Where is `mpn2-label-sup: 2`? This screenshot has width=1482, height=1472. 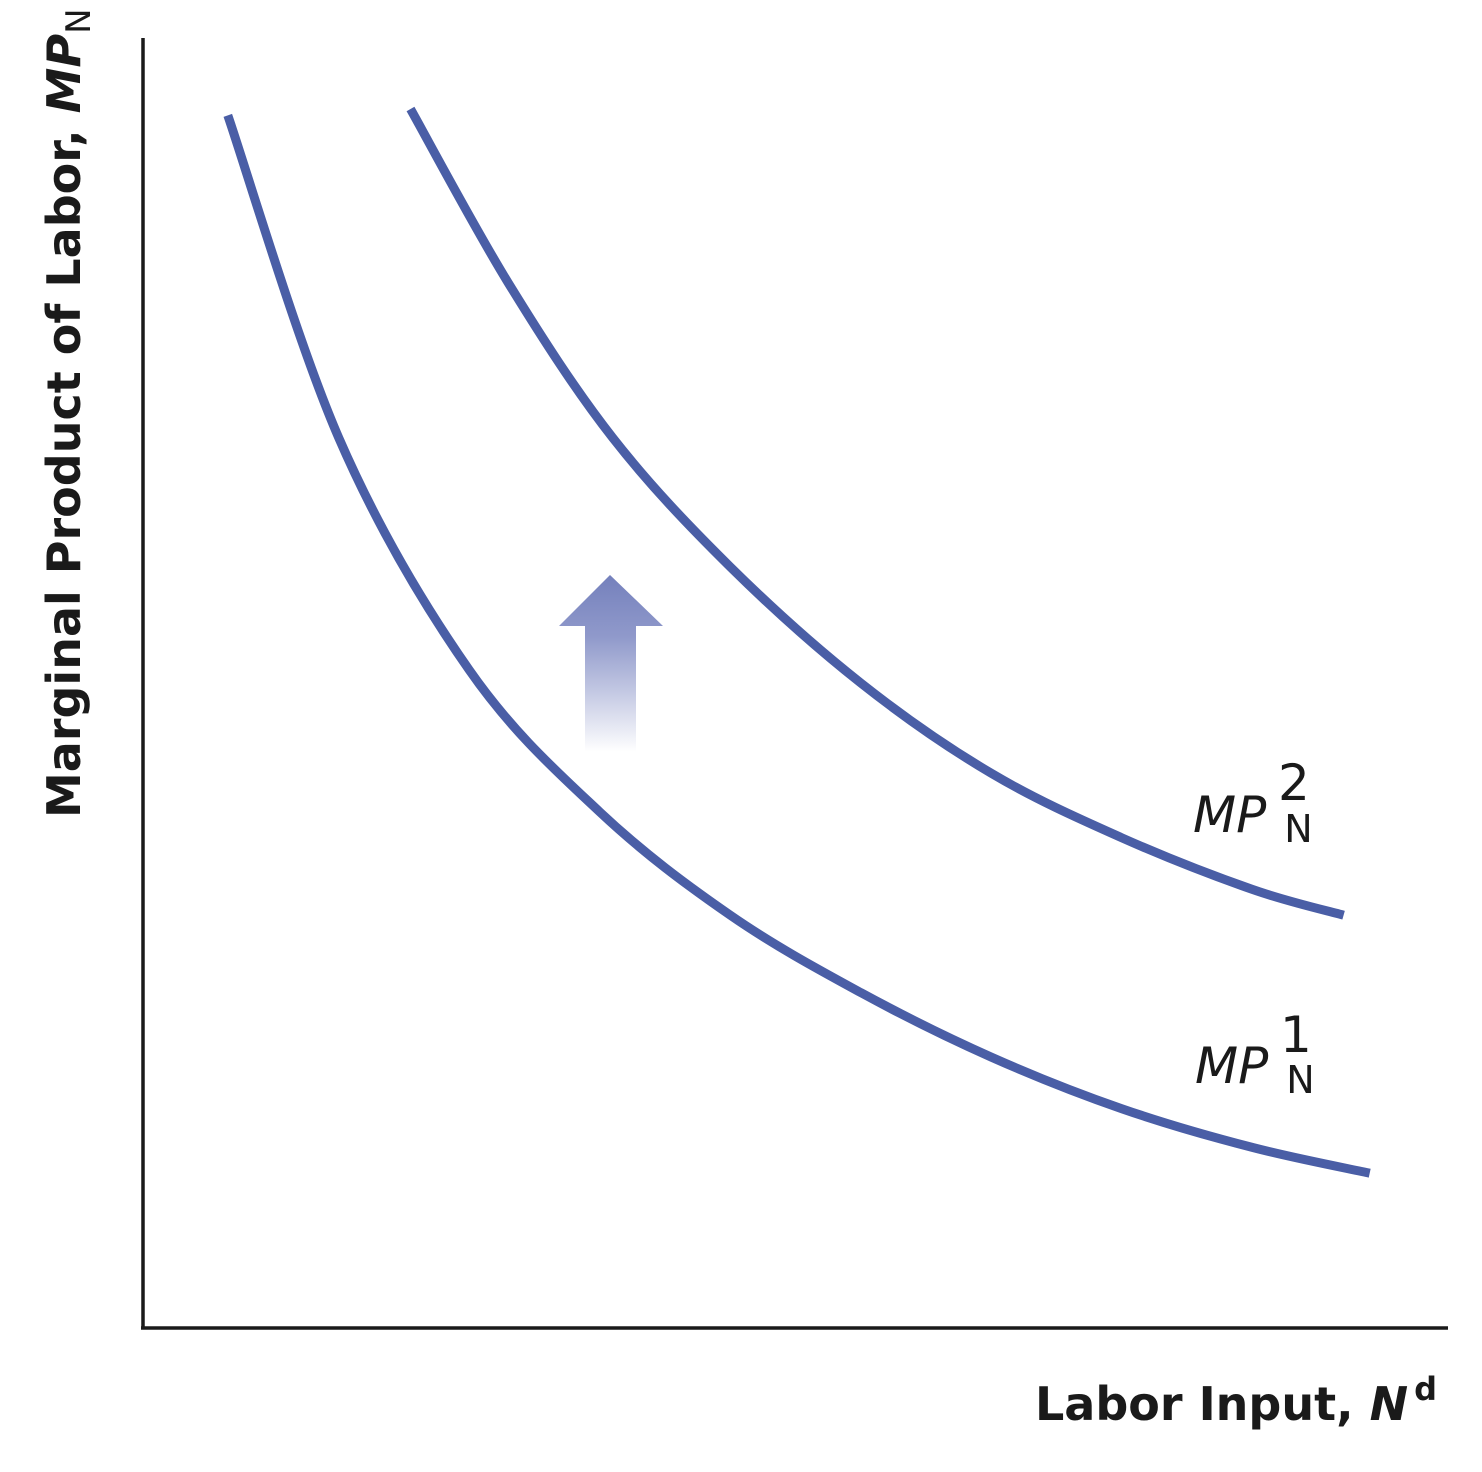 mpn2-label-sup: 2 is located at coordinates (1294, 783).